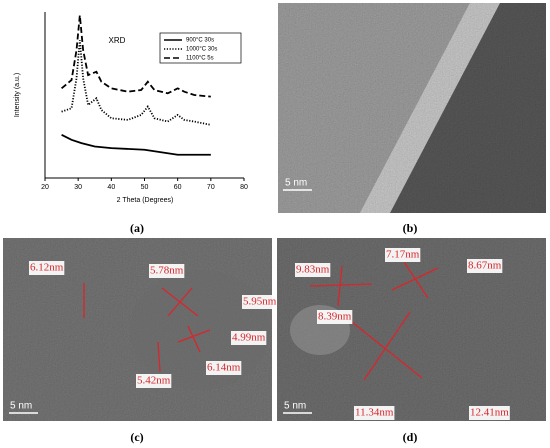 The height and width of the screenshot is (448, 550). I want to click on size-annotation: 4.99nm, so click(249, 338).